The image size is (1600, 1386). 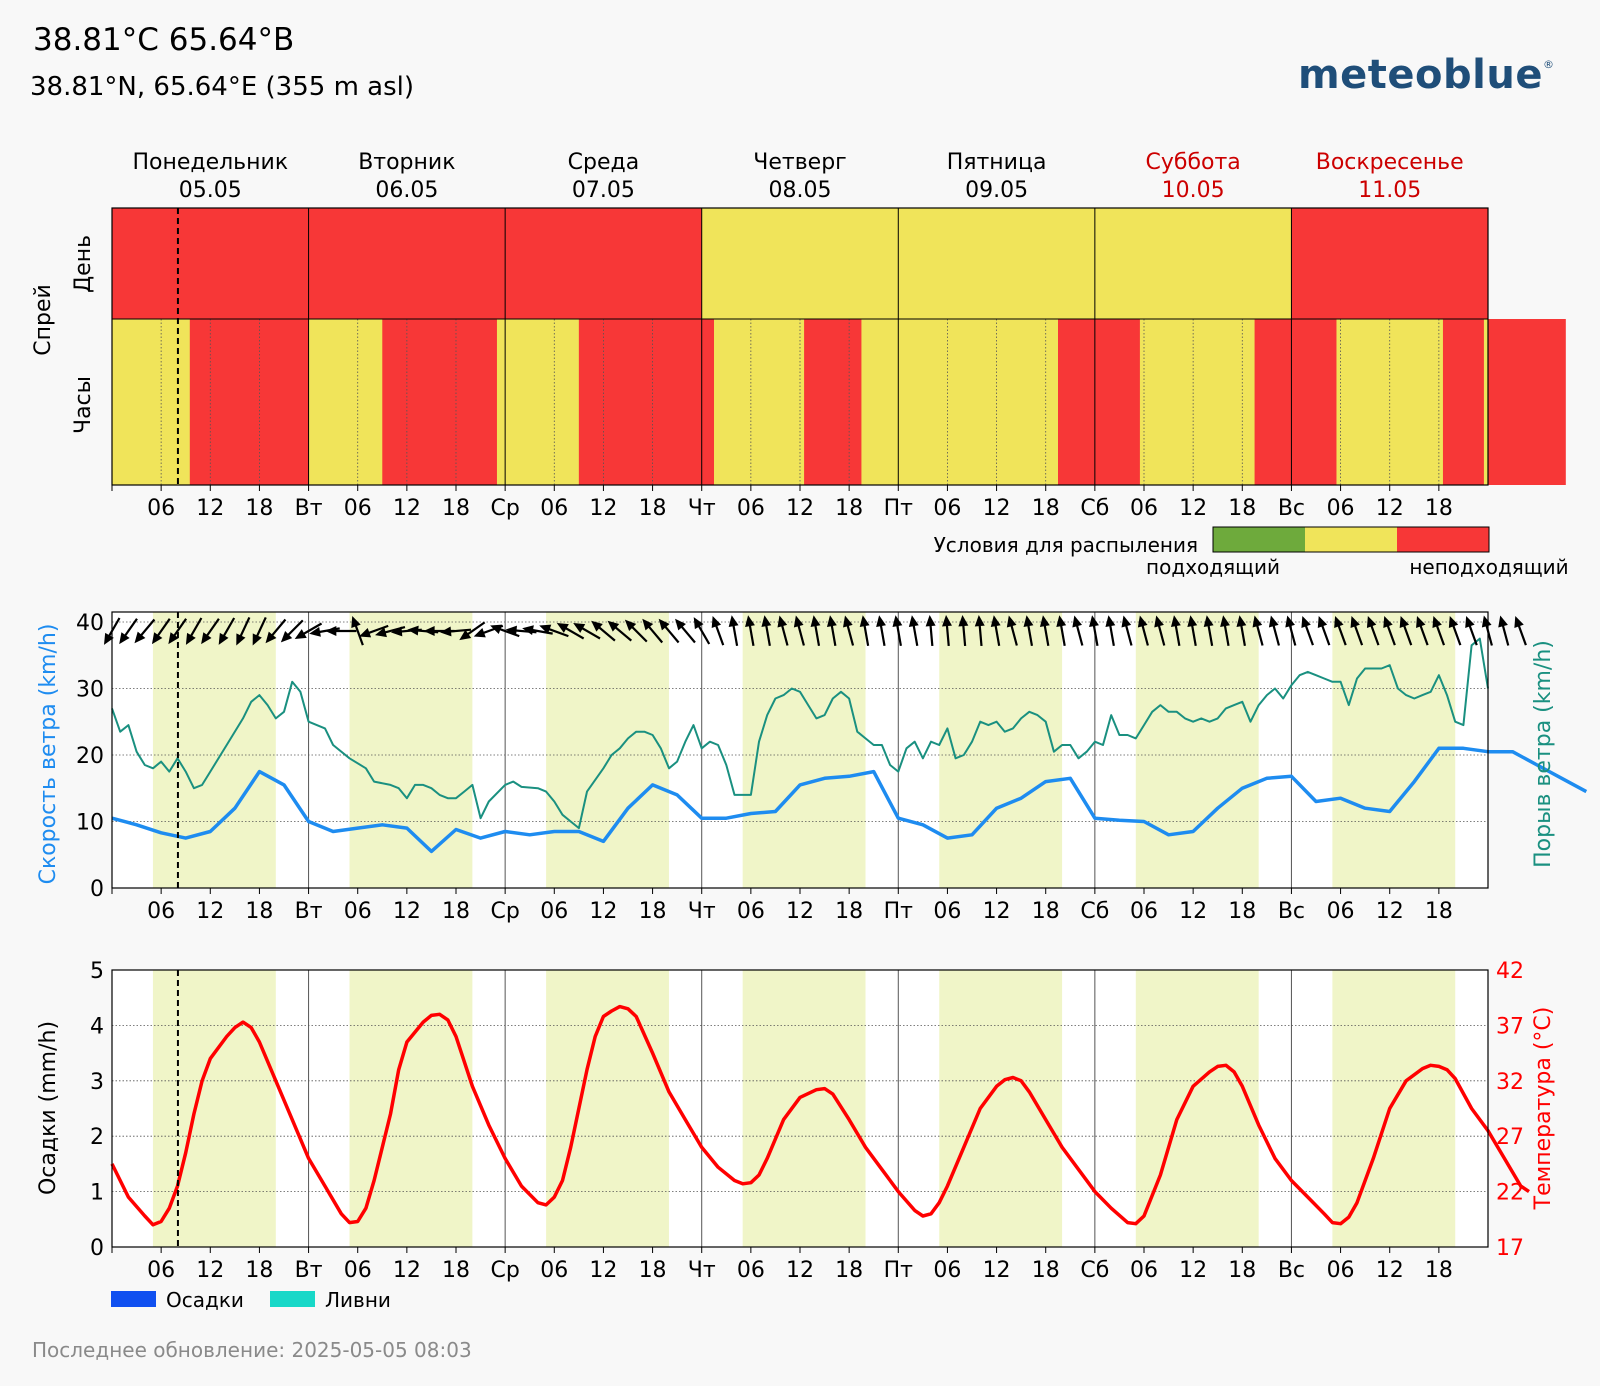 I want to click on precip-legend: Осадки Ливни, so click(x=251, y=1300).